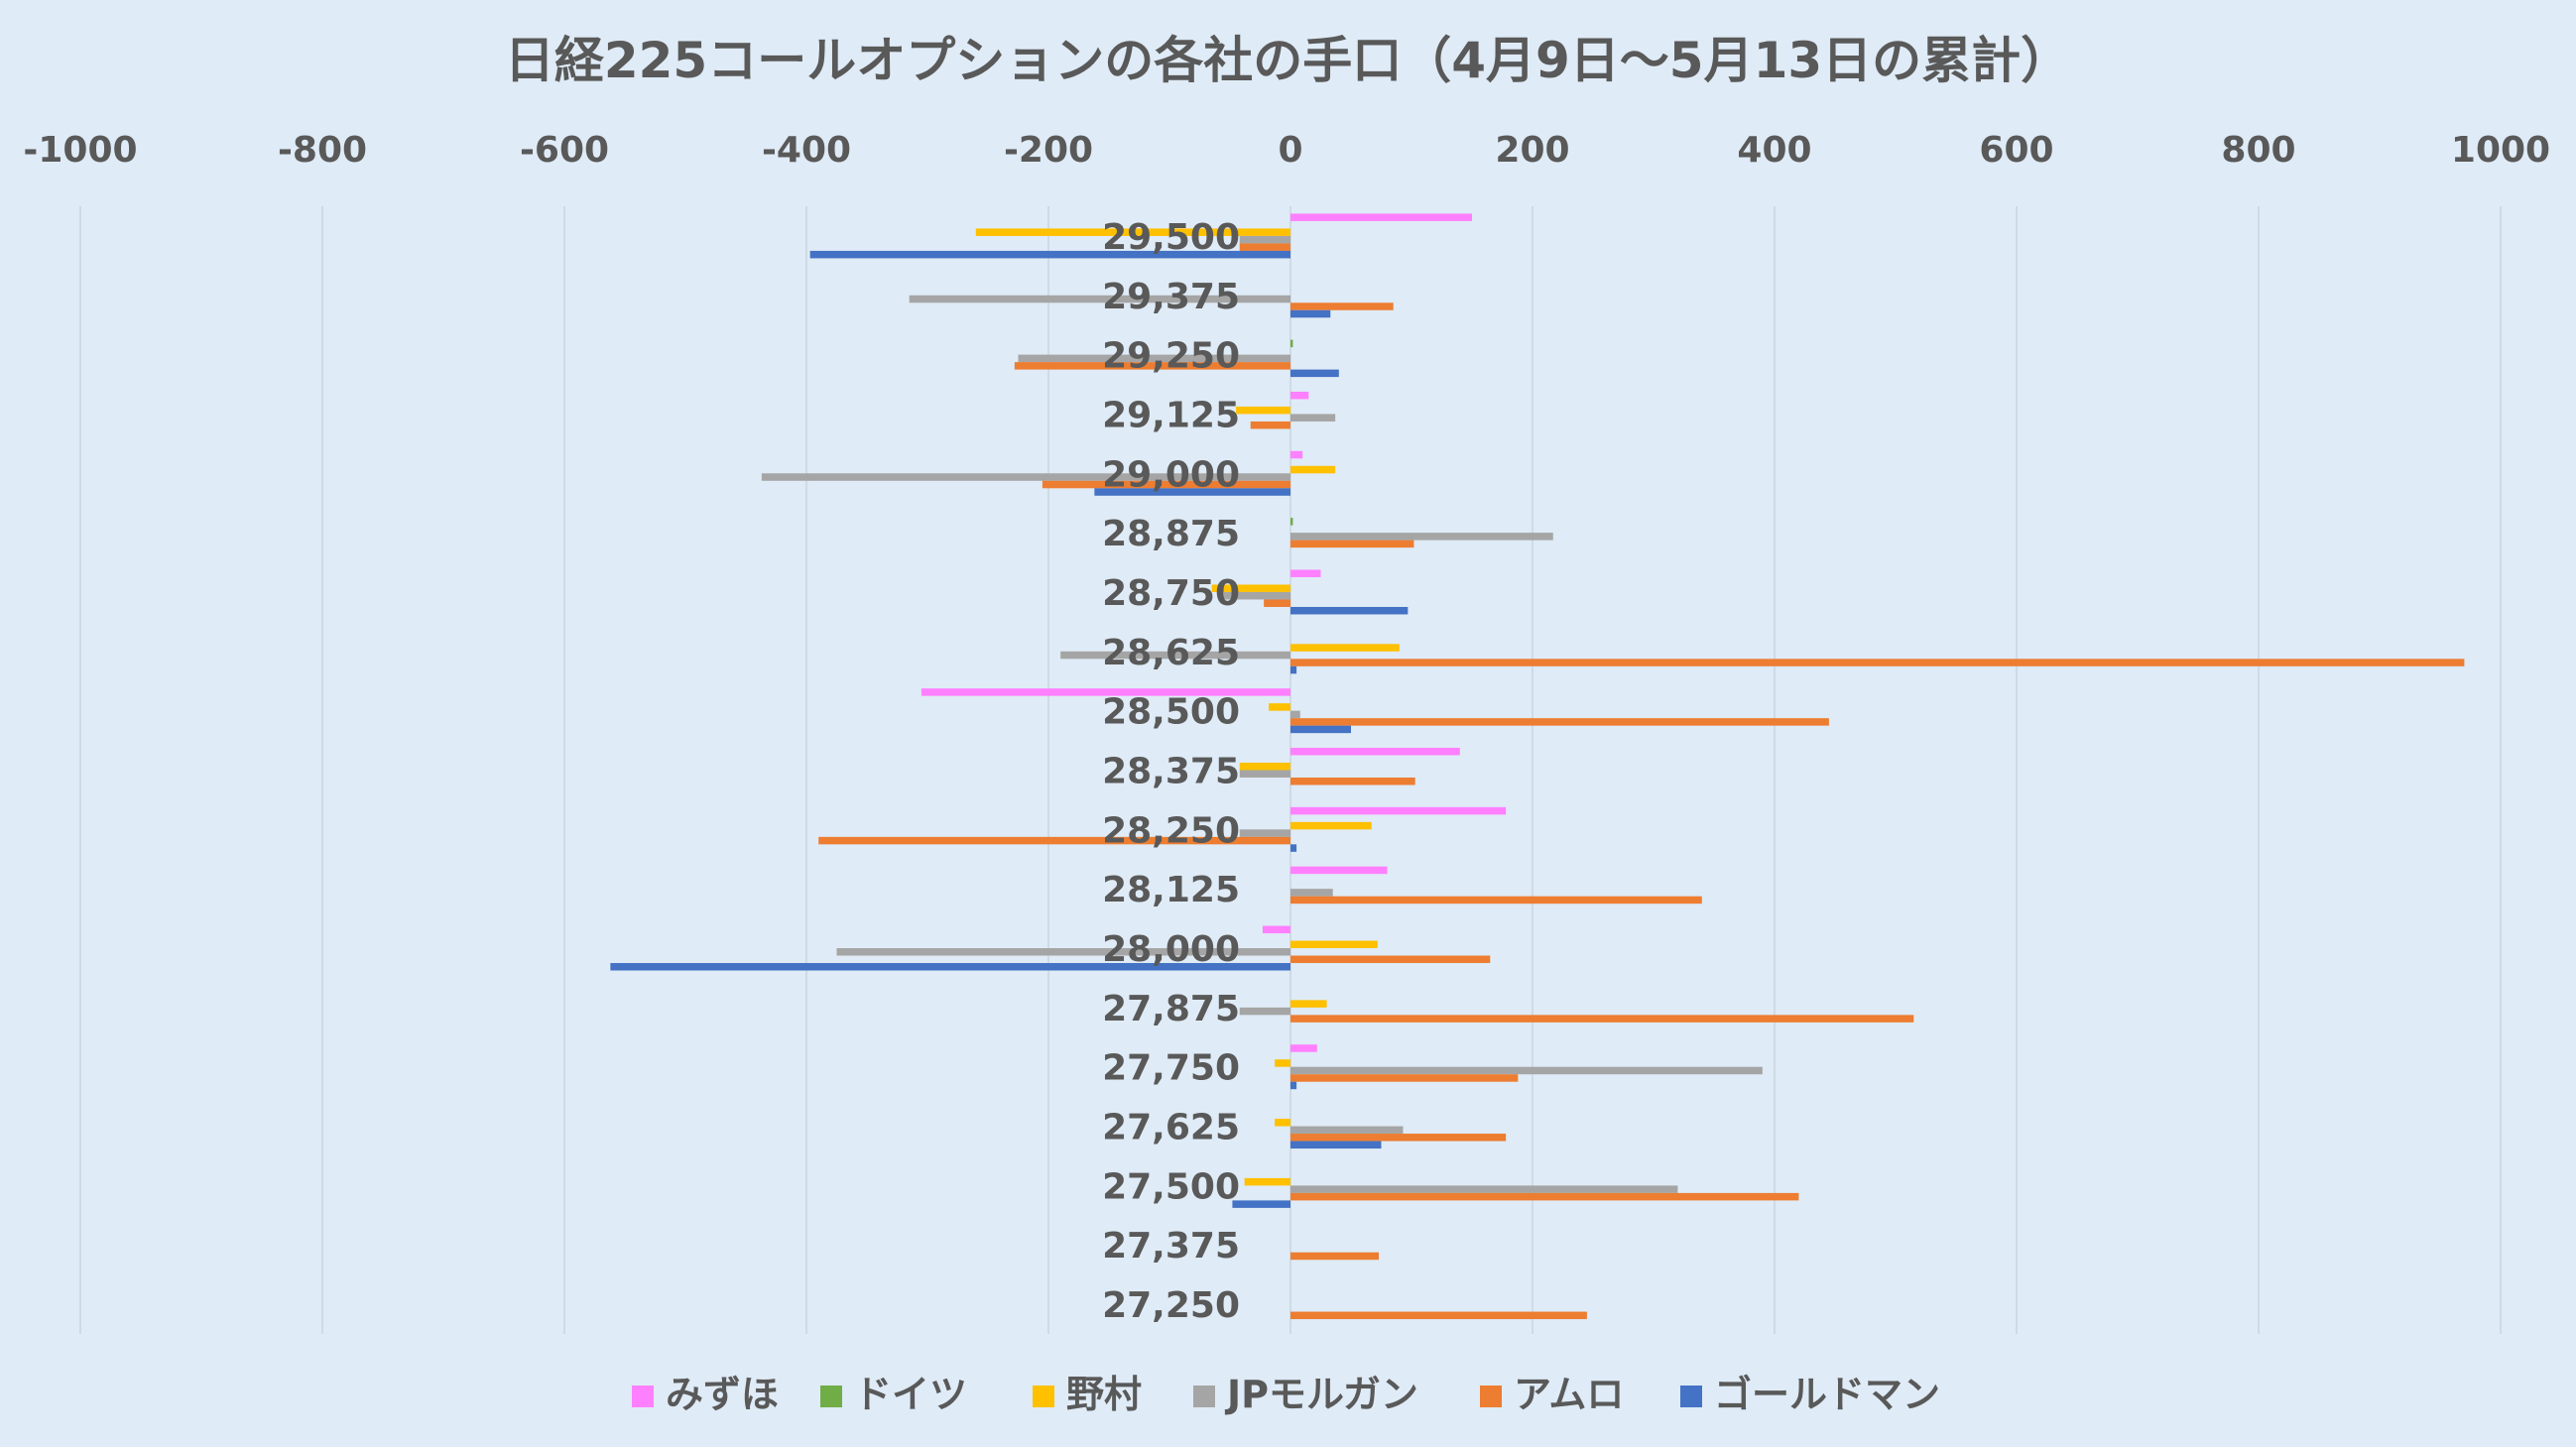  Describe the element at coordinates (705, 1394) in the screenshot. I see `legend-item: みずほ` at that location.